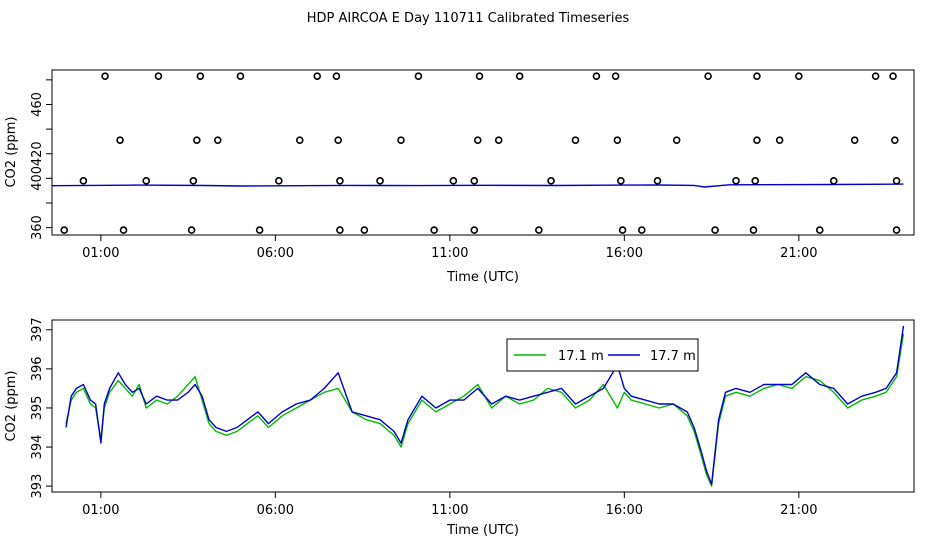 The image size is (936, 540). I want to click on y-tick-label: 400, so click(37, 178).